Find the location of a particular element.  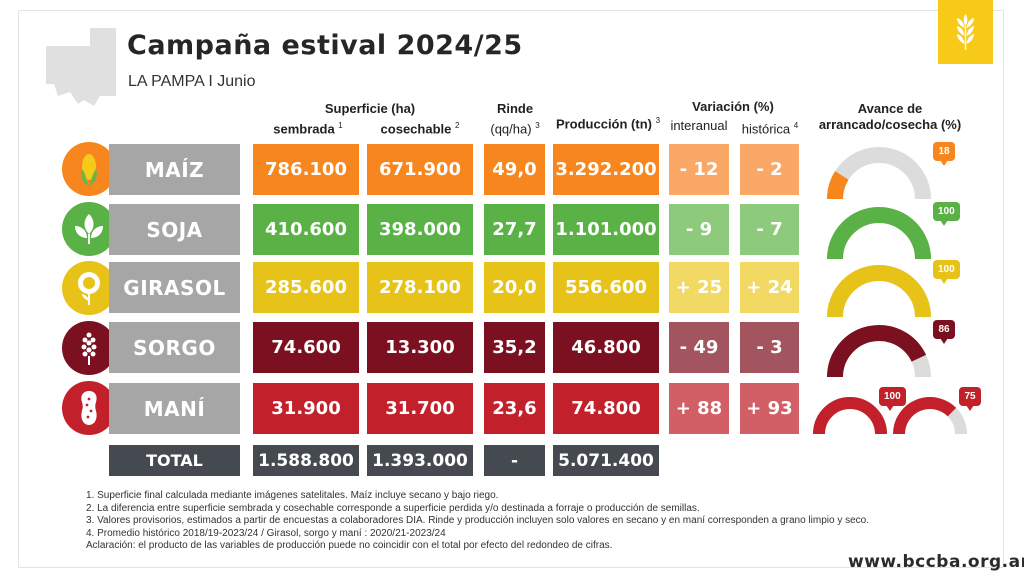

sorghum-icon is located at coordinates (89, 348).